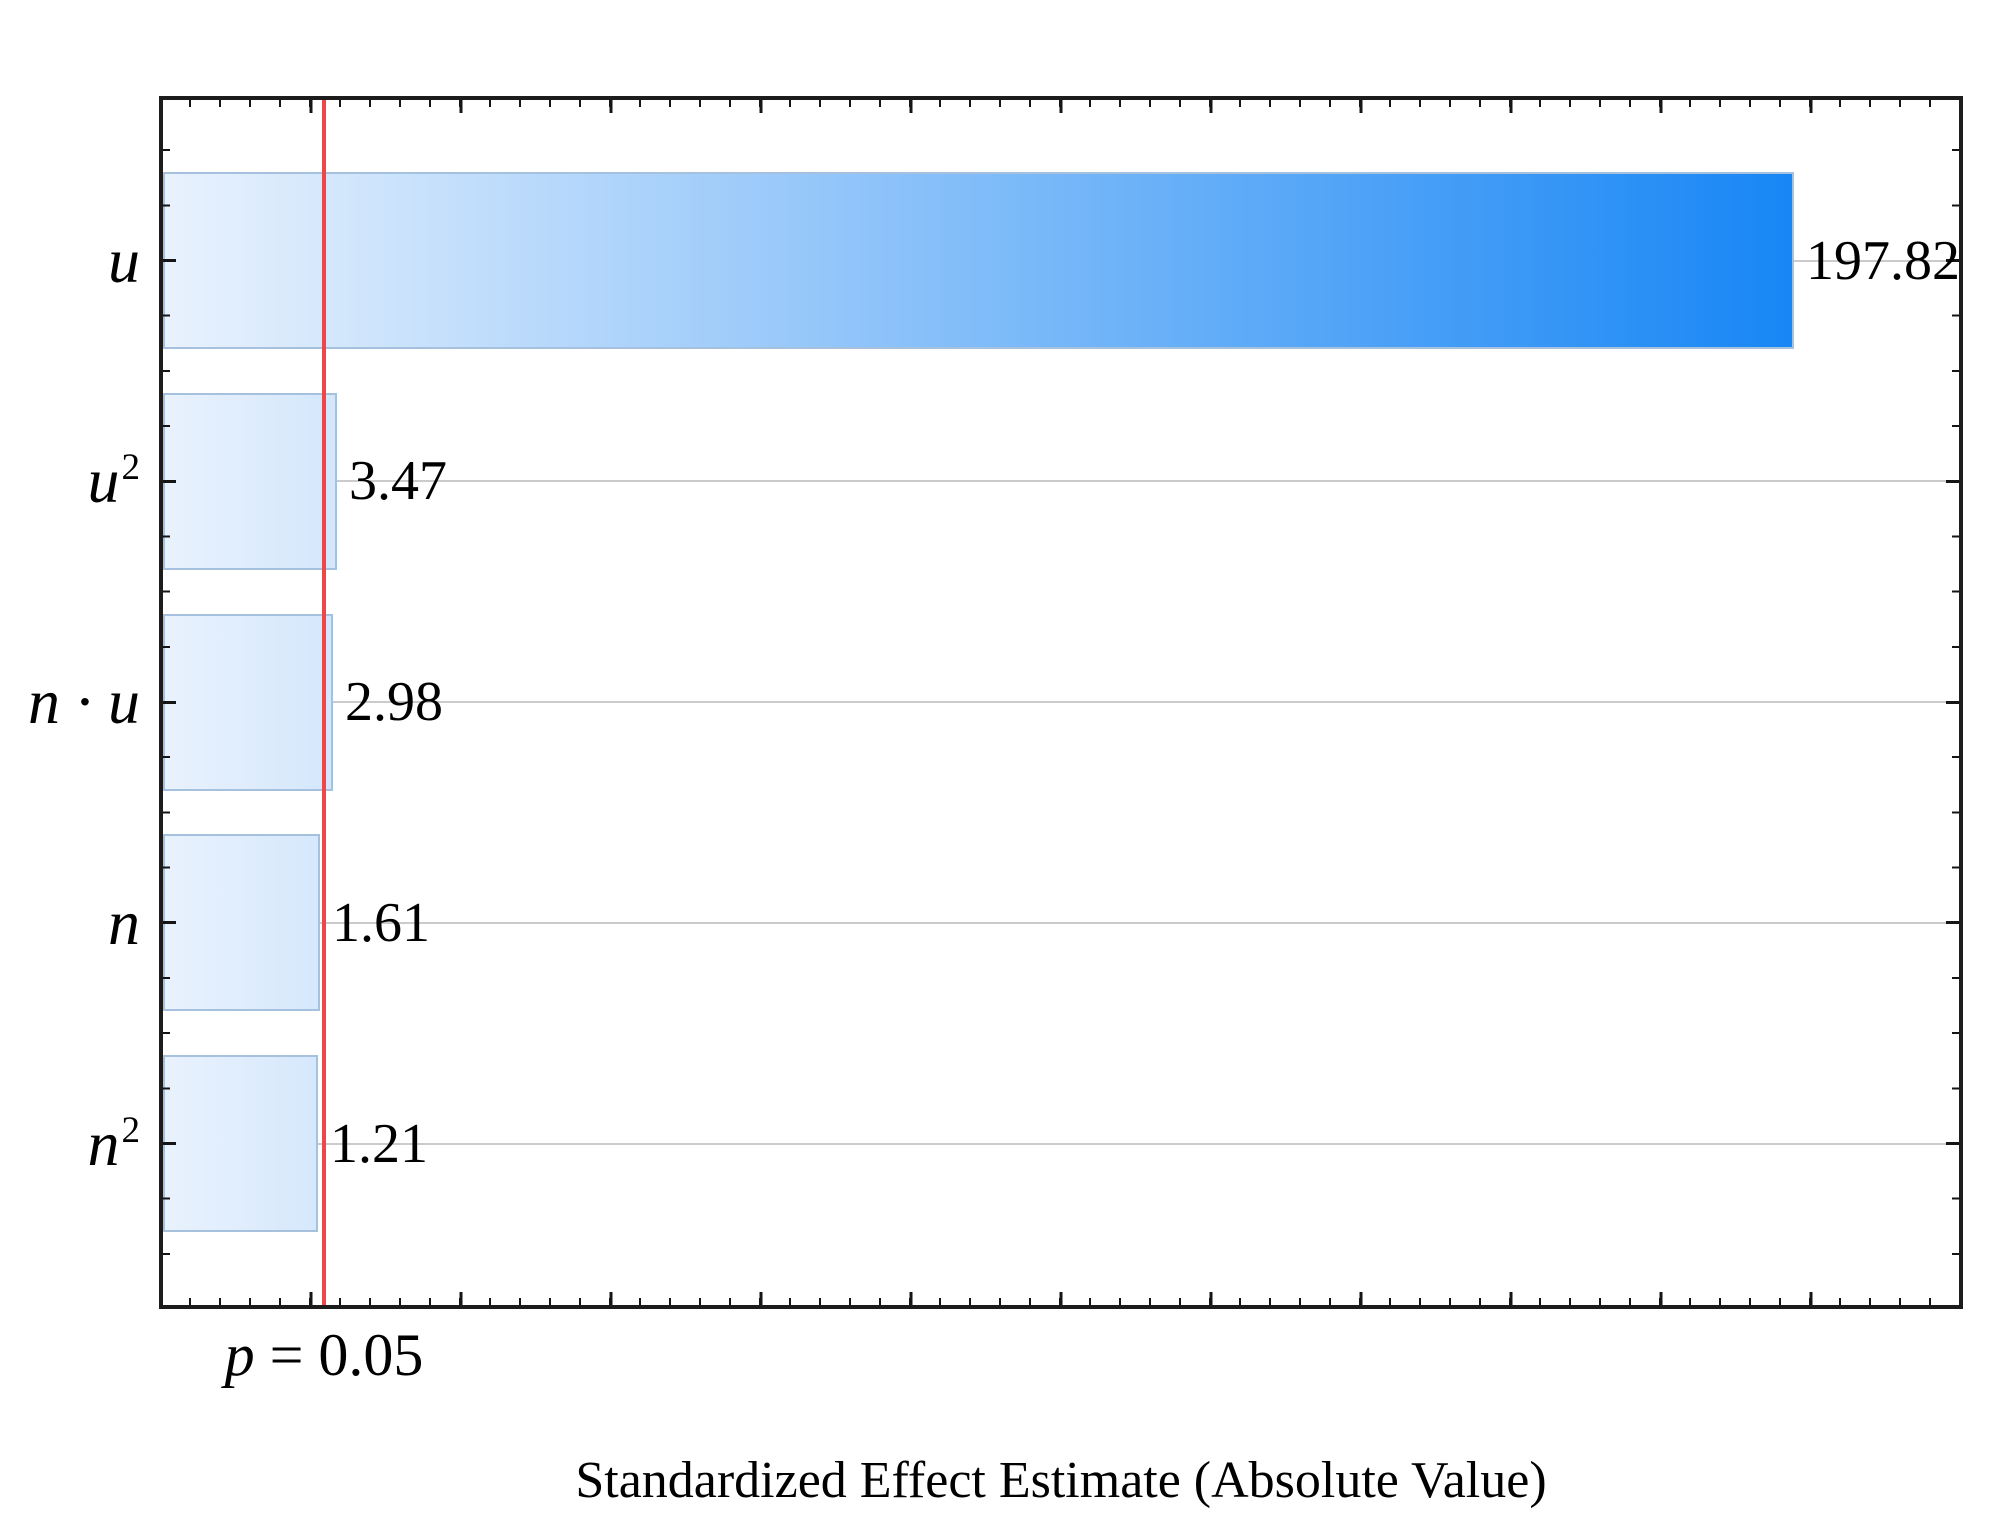 This screenshot has width=2001, height=1534. I want to click on y-major-tick-right-n-u, so click(1952, 702).